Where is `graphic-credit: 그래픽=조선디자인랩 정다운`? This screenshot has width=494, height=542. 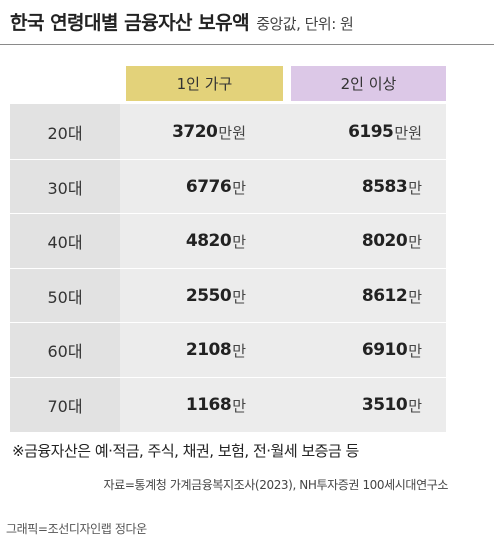
graphic-credit: 그래픽=조선디자인랩 정다운 is located at coordinates (76, 529).